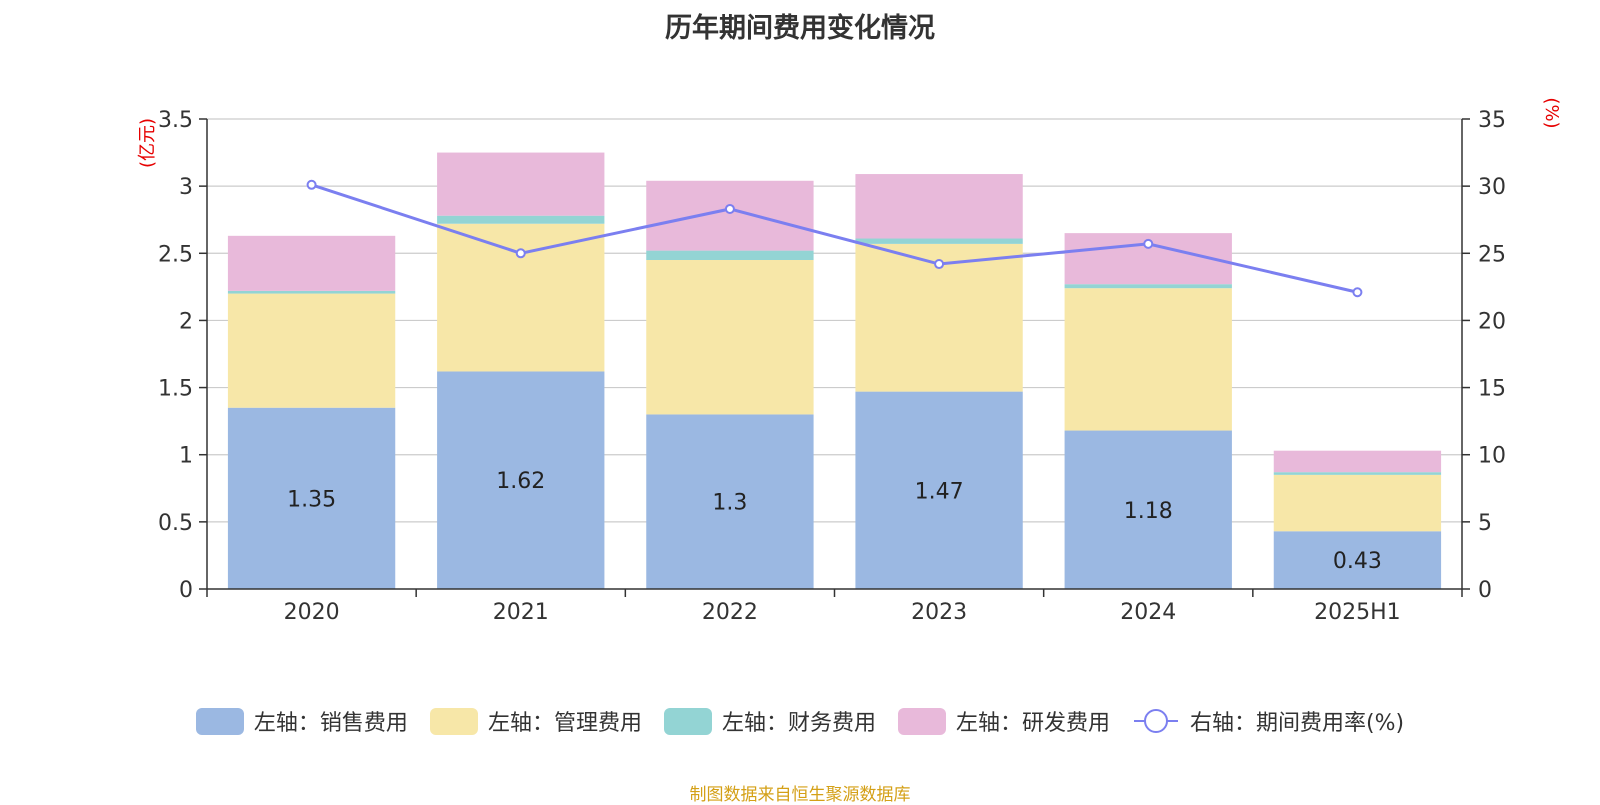  I want to click on data-label: 1.35, so click(311, 499).